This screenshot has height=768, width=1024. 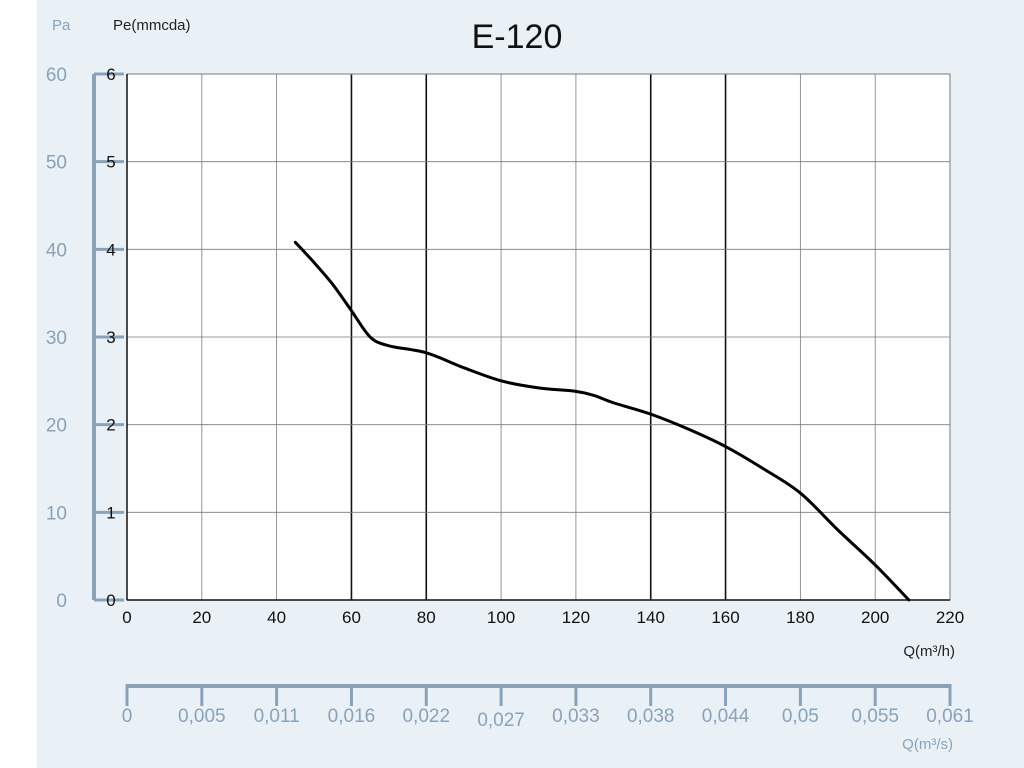 What do you see at coordinates (927, 744) in the screenshot?
I see `q-m3s-unit-label: Q(m³/s)` at bounding box center [927, 744].